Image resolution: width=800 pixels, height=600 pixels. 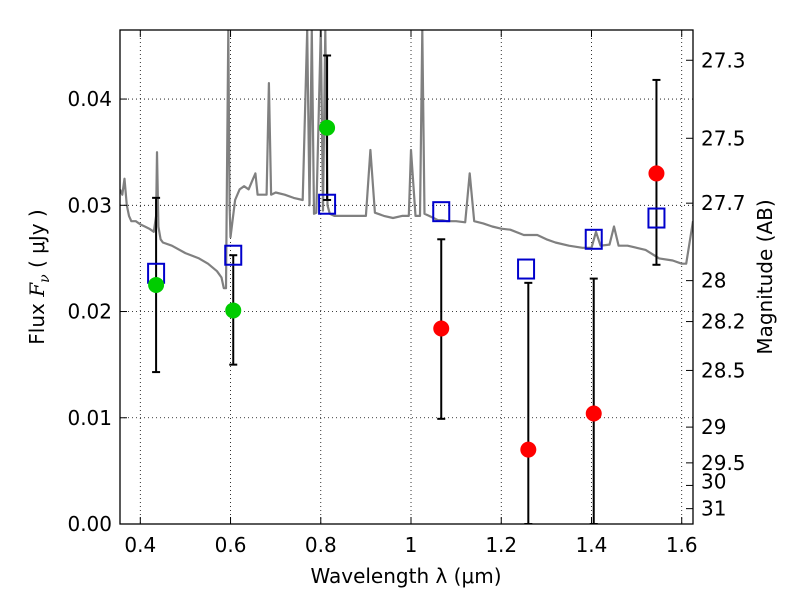 What do you see at coordinates (89, 99) in the screenshot?
I see `y-tick-label: 0.04` at bounding box center [89, 99].